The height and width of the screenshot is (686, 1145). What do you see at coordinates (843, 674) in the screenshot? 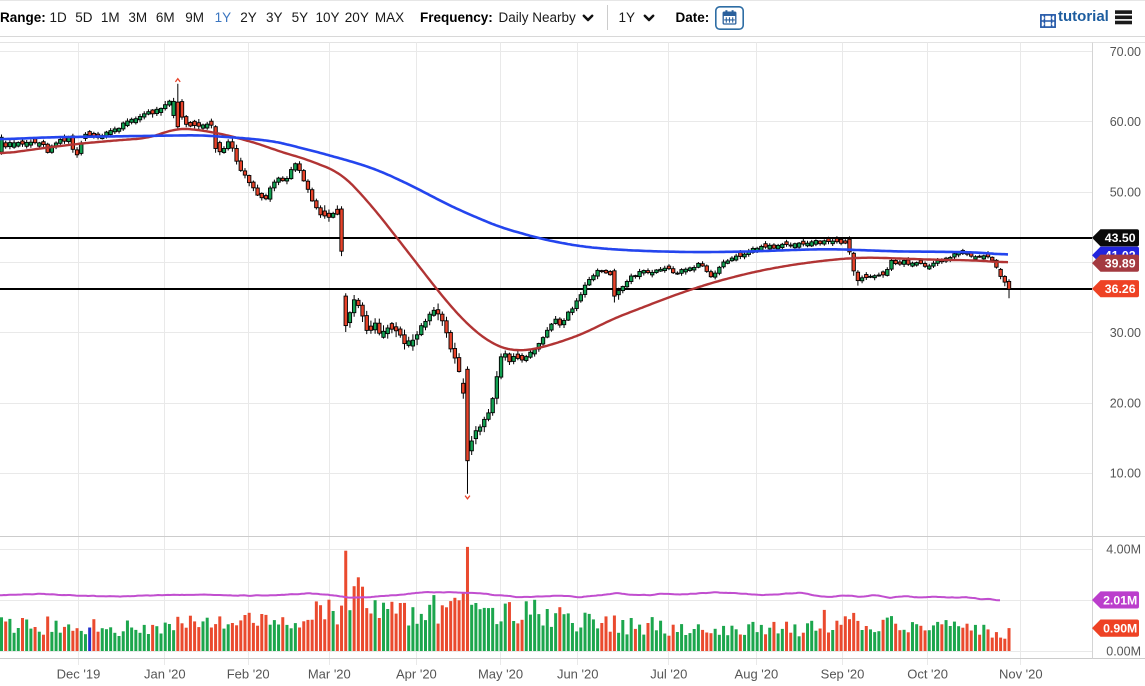
I see `svg-text: Sep '20` at bounding box center [843, 674].